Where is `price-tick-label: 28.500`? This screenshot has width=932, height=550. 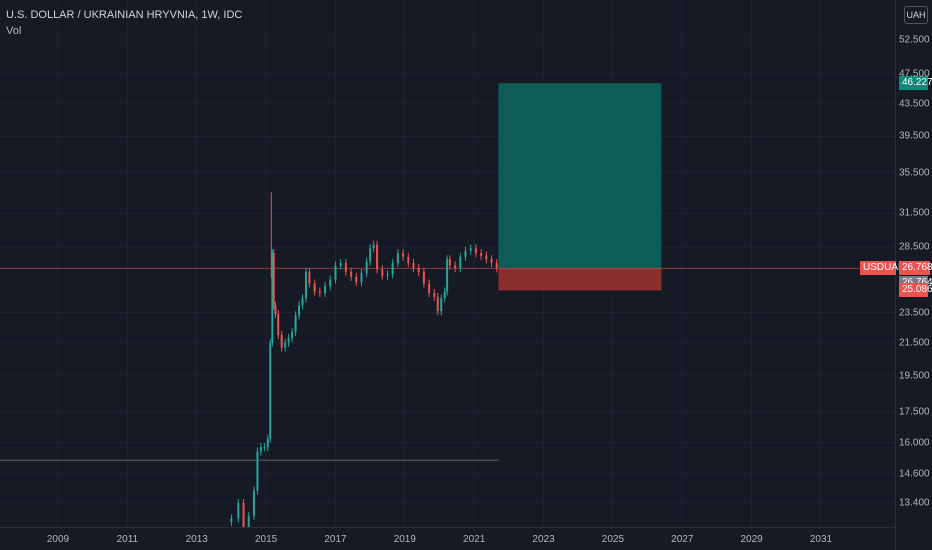 price-tick-label: 28.500 is located at coordinates (914, 247).